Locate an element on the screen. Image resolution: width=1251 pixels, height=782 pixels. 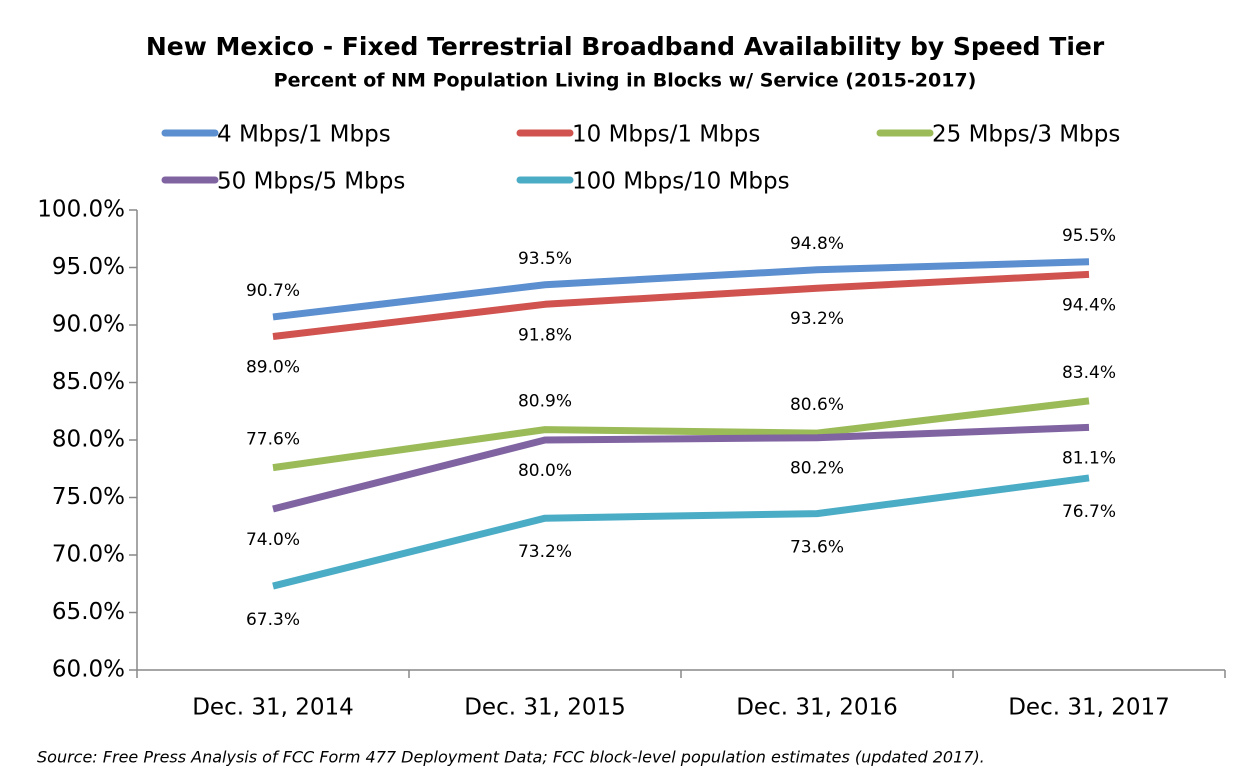
data-label: 80.2% is located at coordinates (817, 469).